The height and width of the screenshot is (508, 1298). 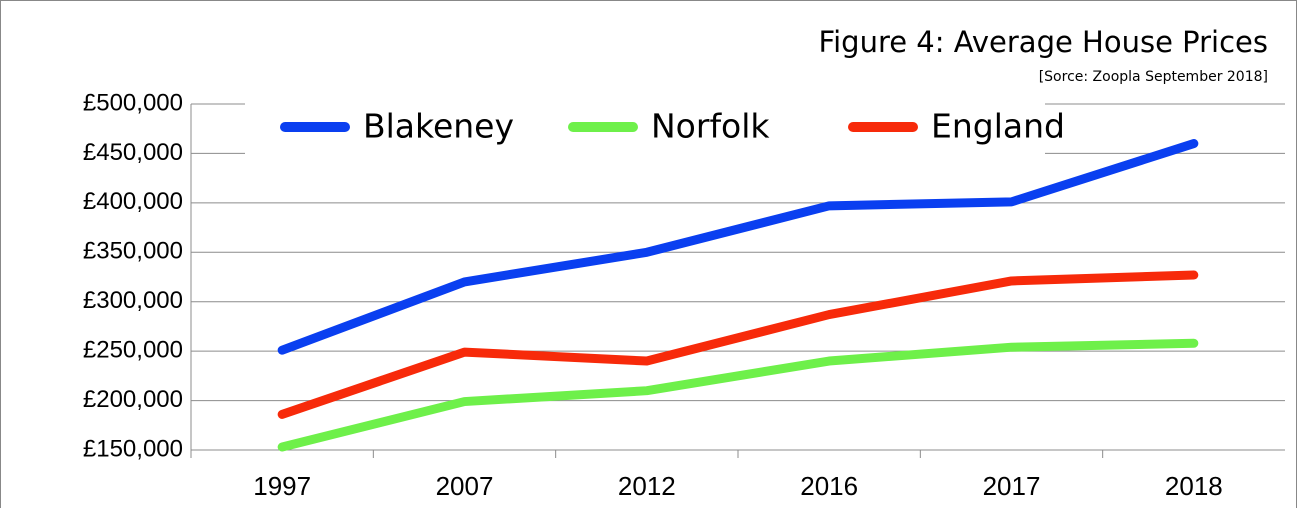 I want to click on y-tick-label: £500,000, so click(x=133, y=102).